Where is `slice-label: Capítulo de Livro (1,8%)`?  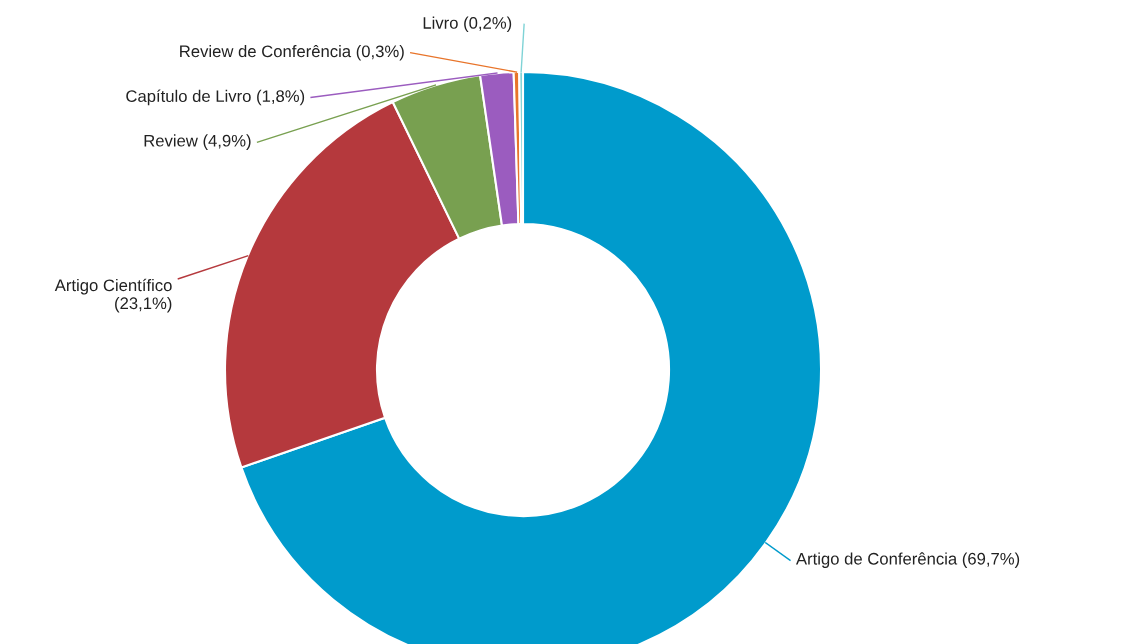
slice-label: Capítulo de Livro (1,8%) is located at coordinates (215, 97).